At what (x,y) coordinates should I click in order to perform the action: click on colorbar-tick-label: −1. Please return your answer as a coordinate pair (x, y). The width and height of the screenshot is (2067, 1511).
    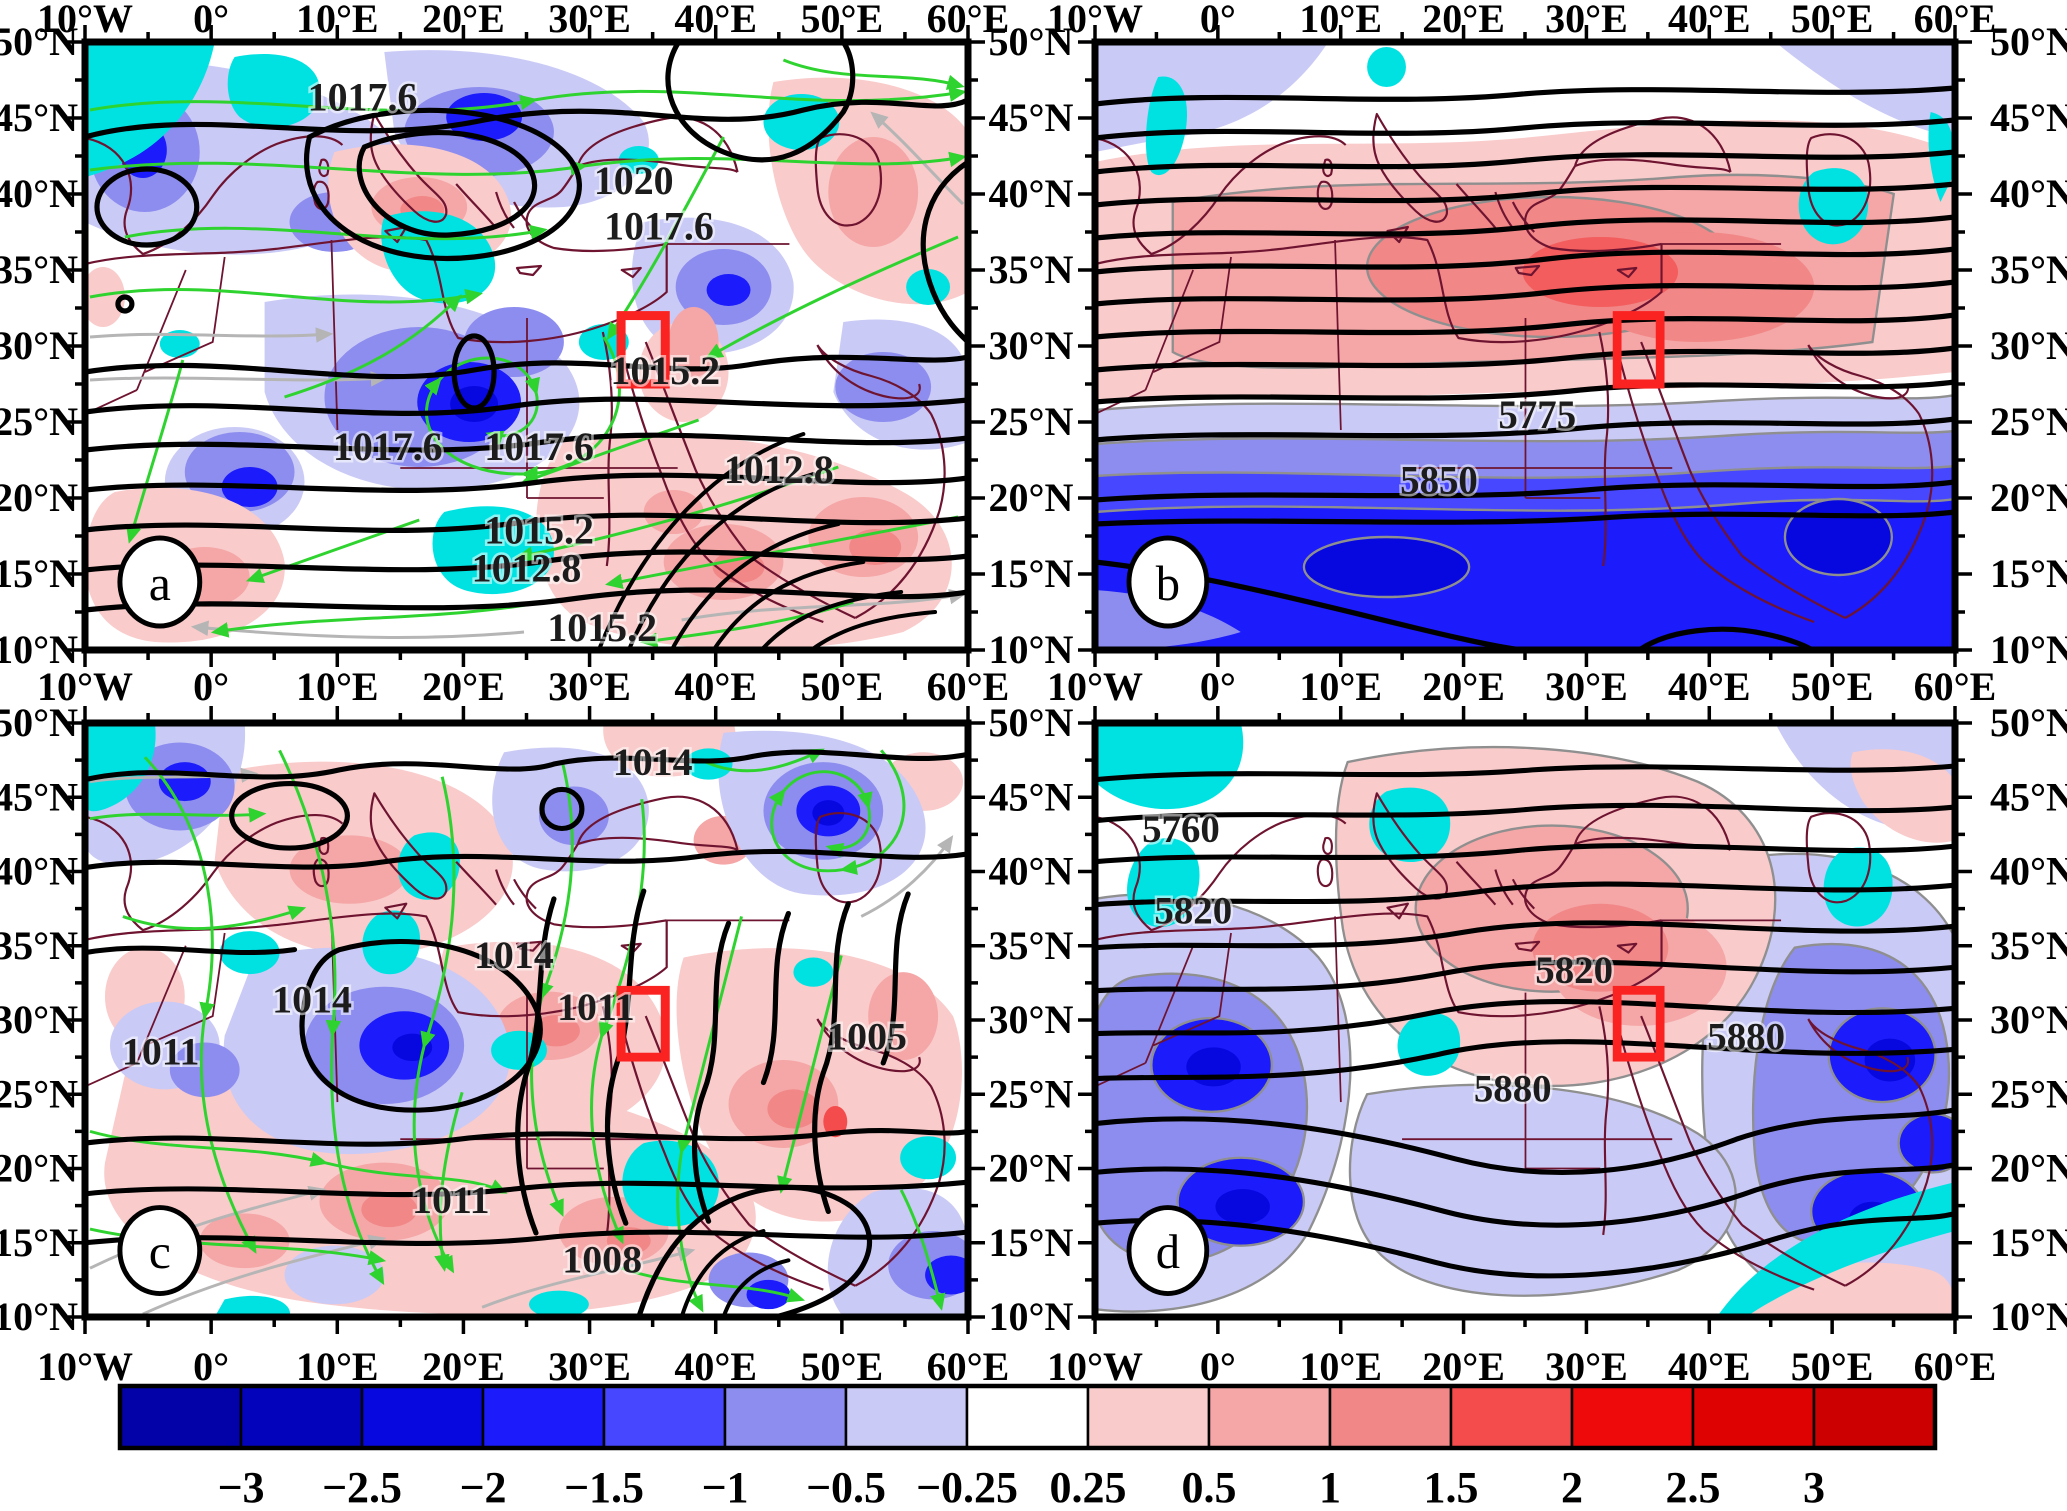
    Looking at the image, I should click on (724, 1484).